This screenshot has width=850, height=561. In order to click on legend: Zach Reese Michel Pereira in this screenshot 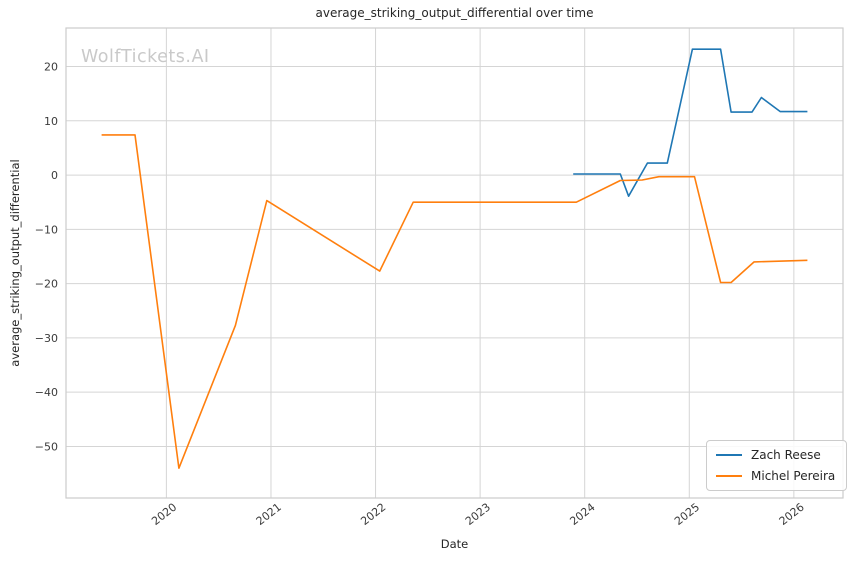, I will do `click(777, 465)`.